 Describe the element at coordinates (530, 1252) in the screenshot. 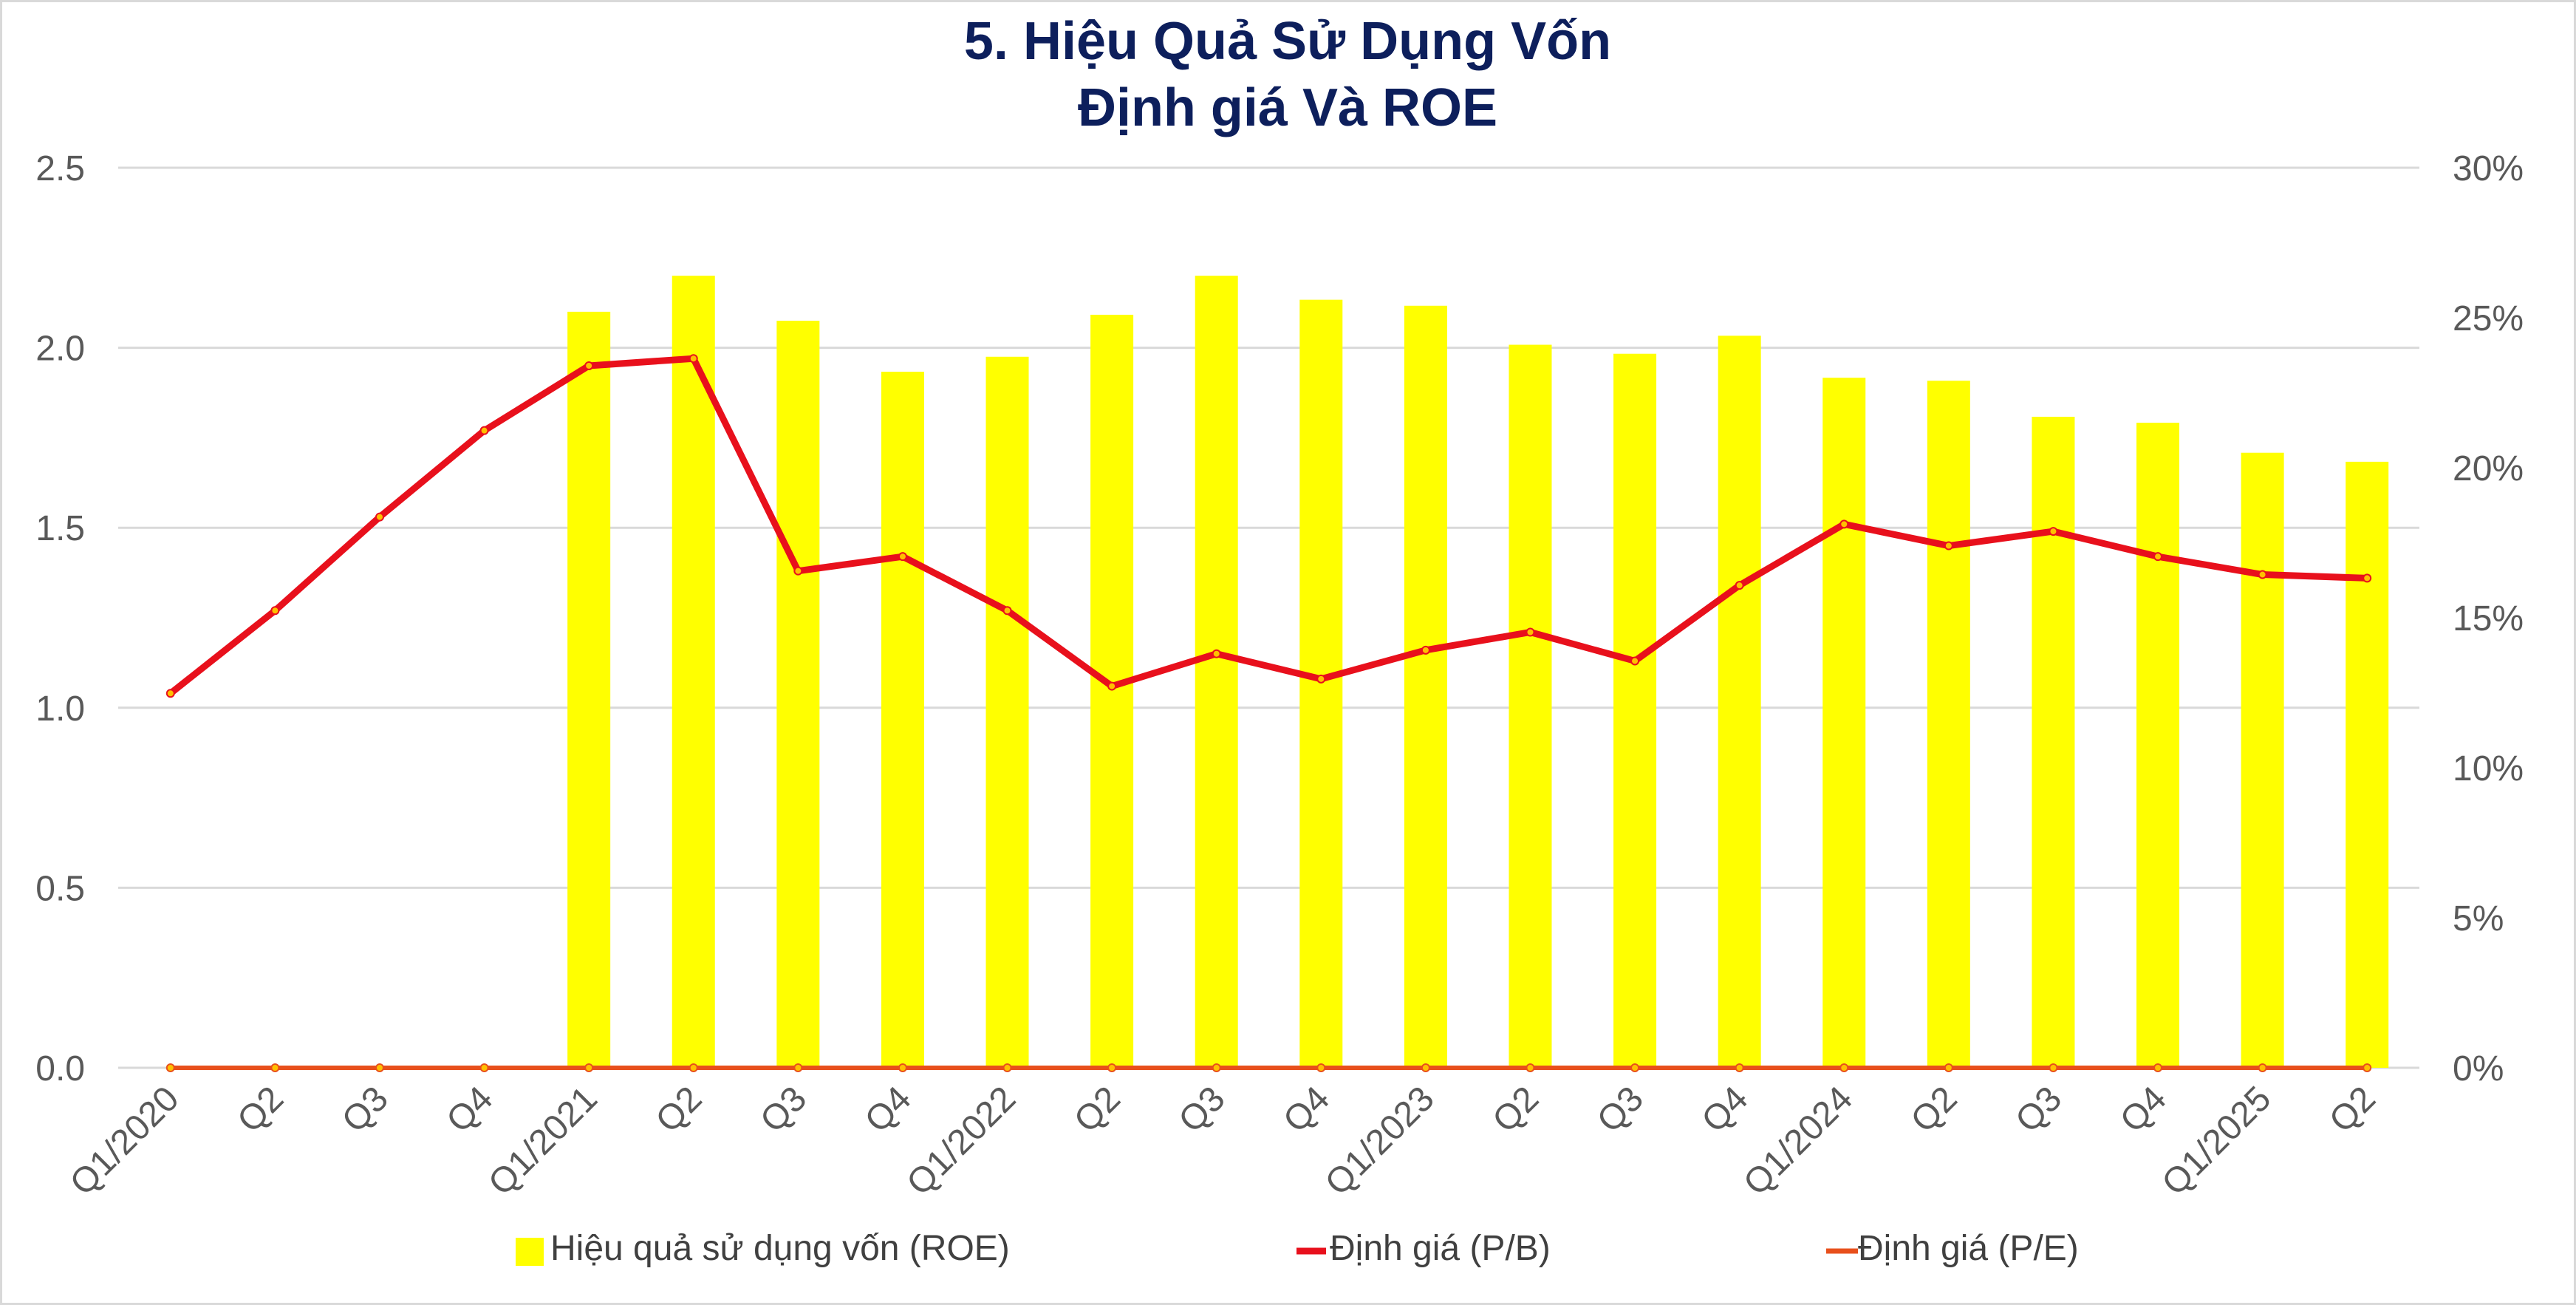

I see `legend-swatch-roe` at that location.